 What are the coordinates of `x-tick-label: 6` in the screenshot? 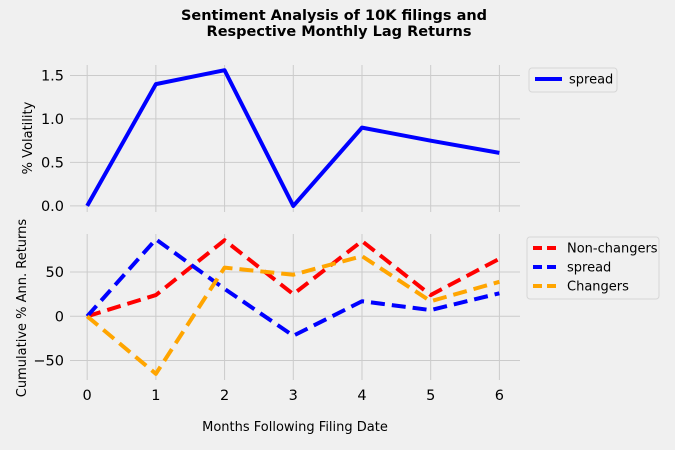 It's located at (499, 396).